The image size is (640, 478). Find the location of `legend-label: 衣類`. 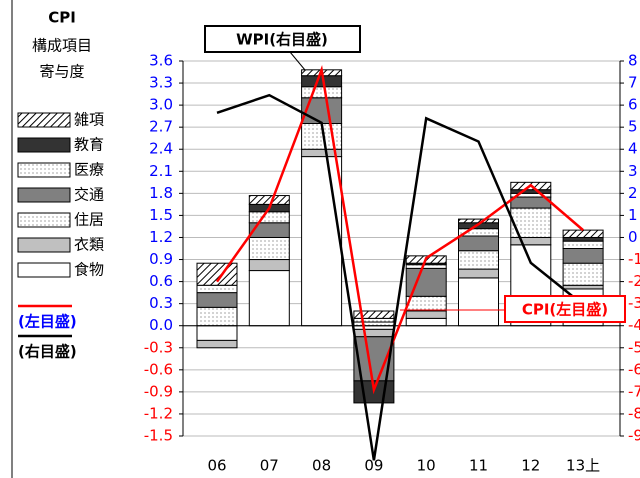

legend-label: 衣類 is located at coordinates (89, 245).